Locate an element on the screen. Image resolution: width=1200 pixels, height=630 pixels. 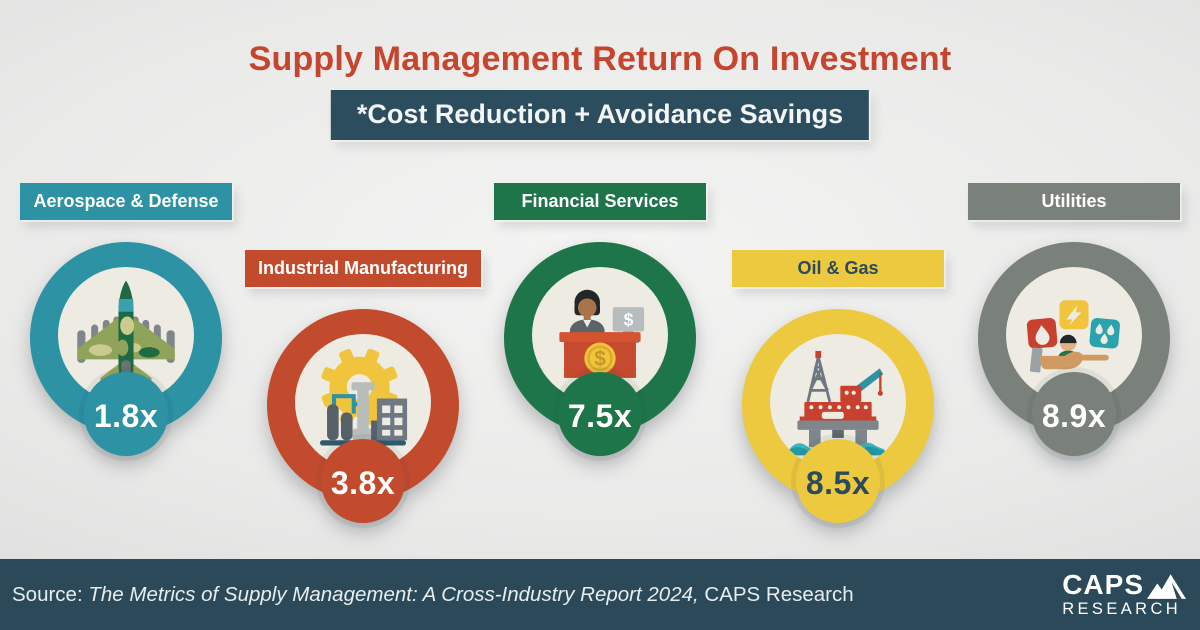
industry-label: Financial Services is located at coordinates (600, 201).